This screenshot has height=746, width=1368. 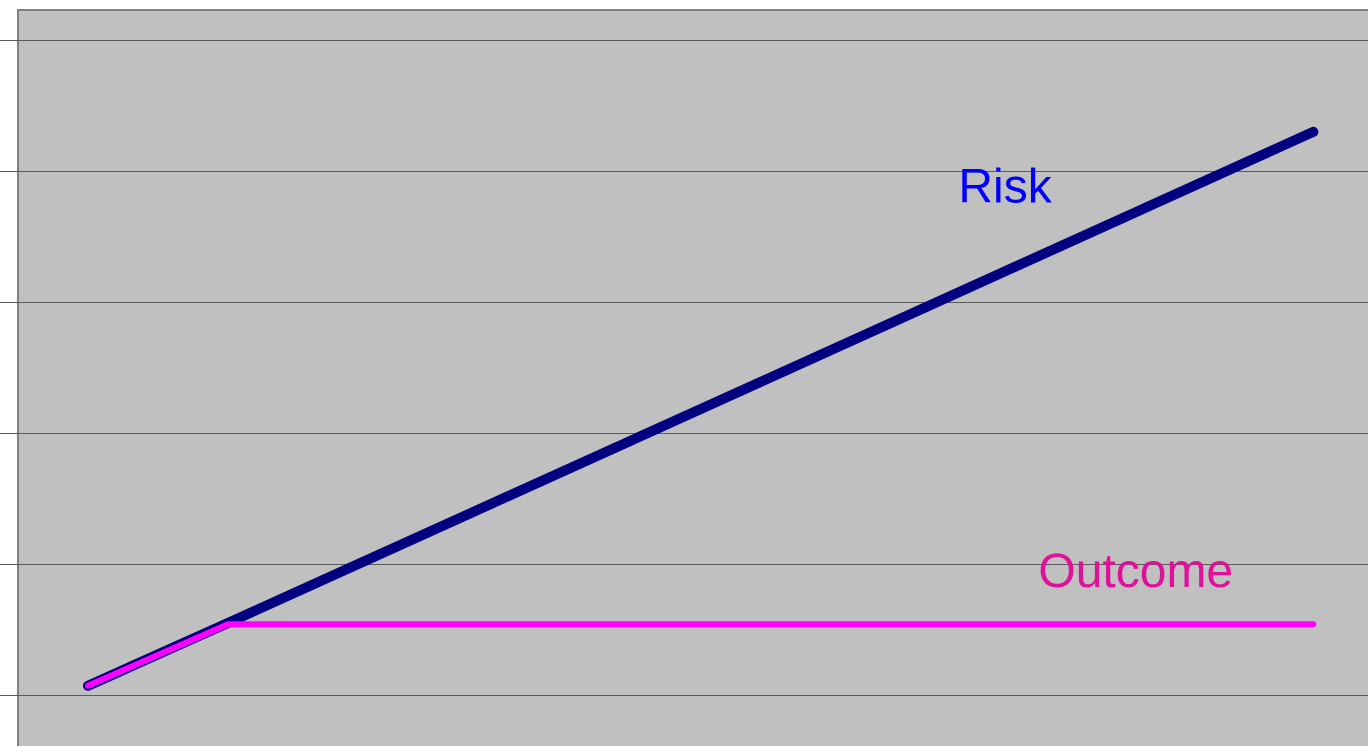 What do you see at coordinates (1135, 571) in the screenshot?
I see `series-label: Outcome` at bounding box center [1135, 571].